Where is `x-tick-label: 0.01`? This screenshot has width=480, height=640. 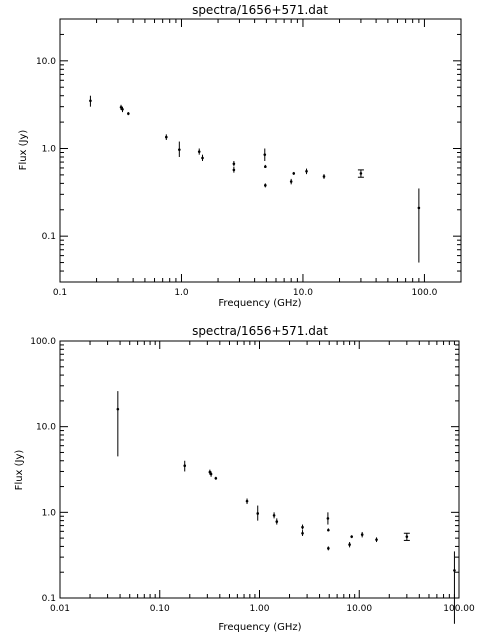 x-tick-label: 0.01 is located at coordinates (60, 609).